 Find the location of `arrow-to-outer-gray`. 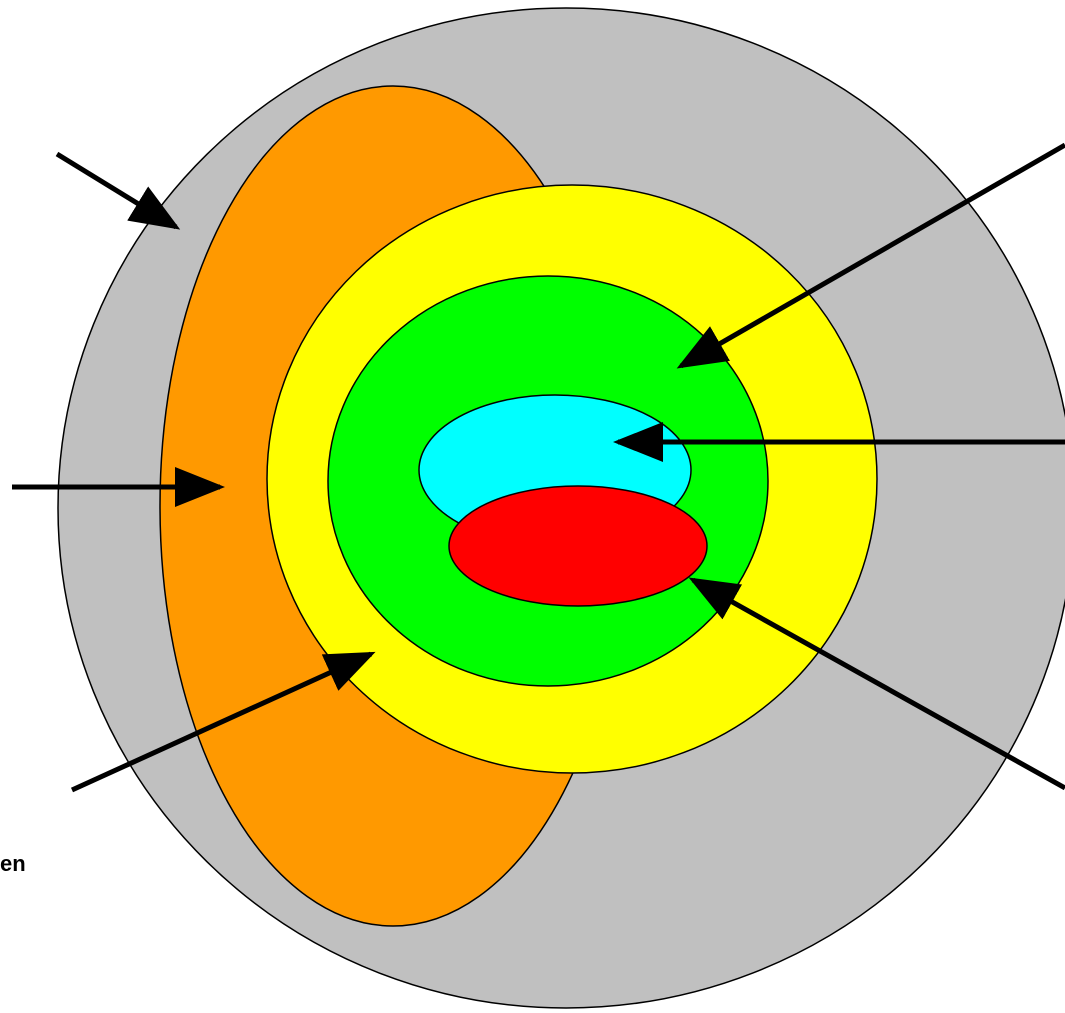

arrow-to-outer-gray is located at coordinates (118, 190).